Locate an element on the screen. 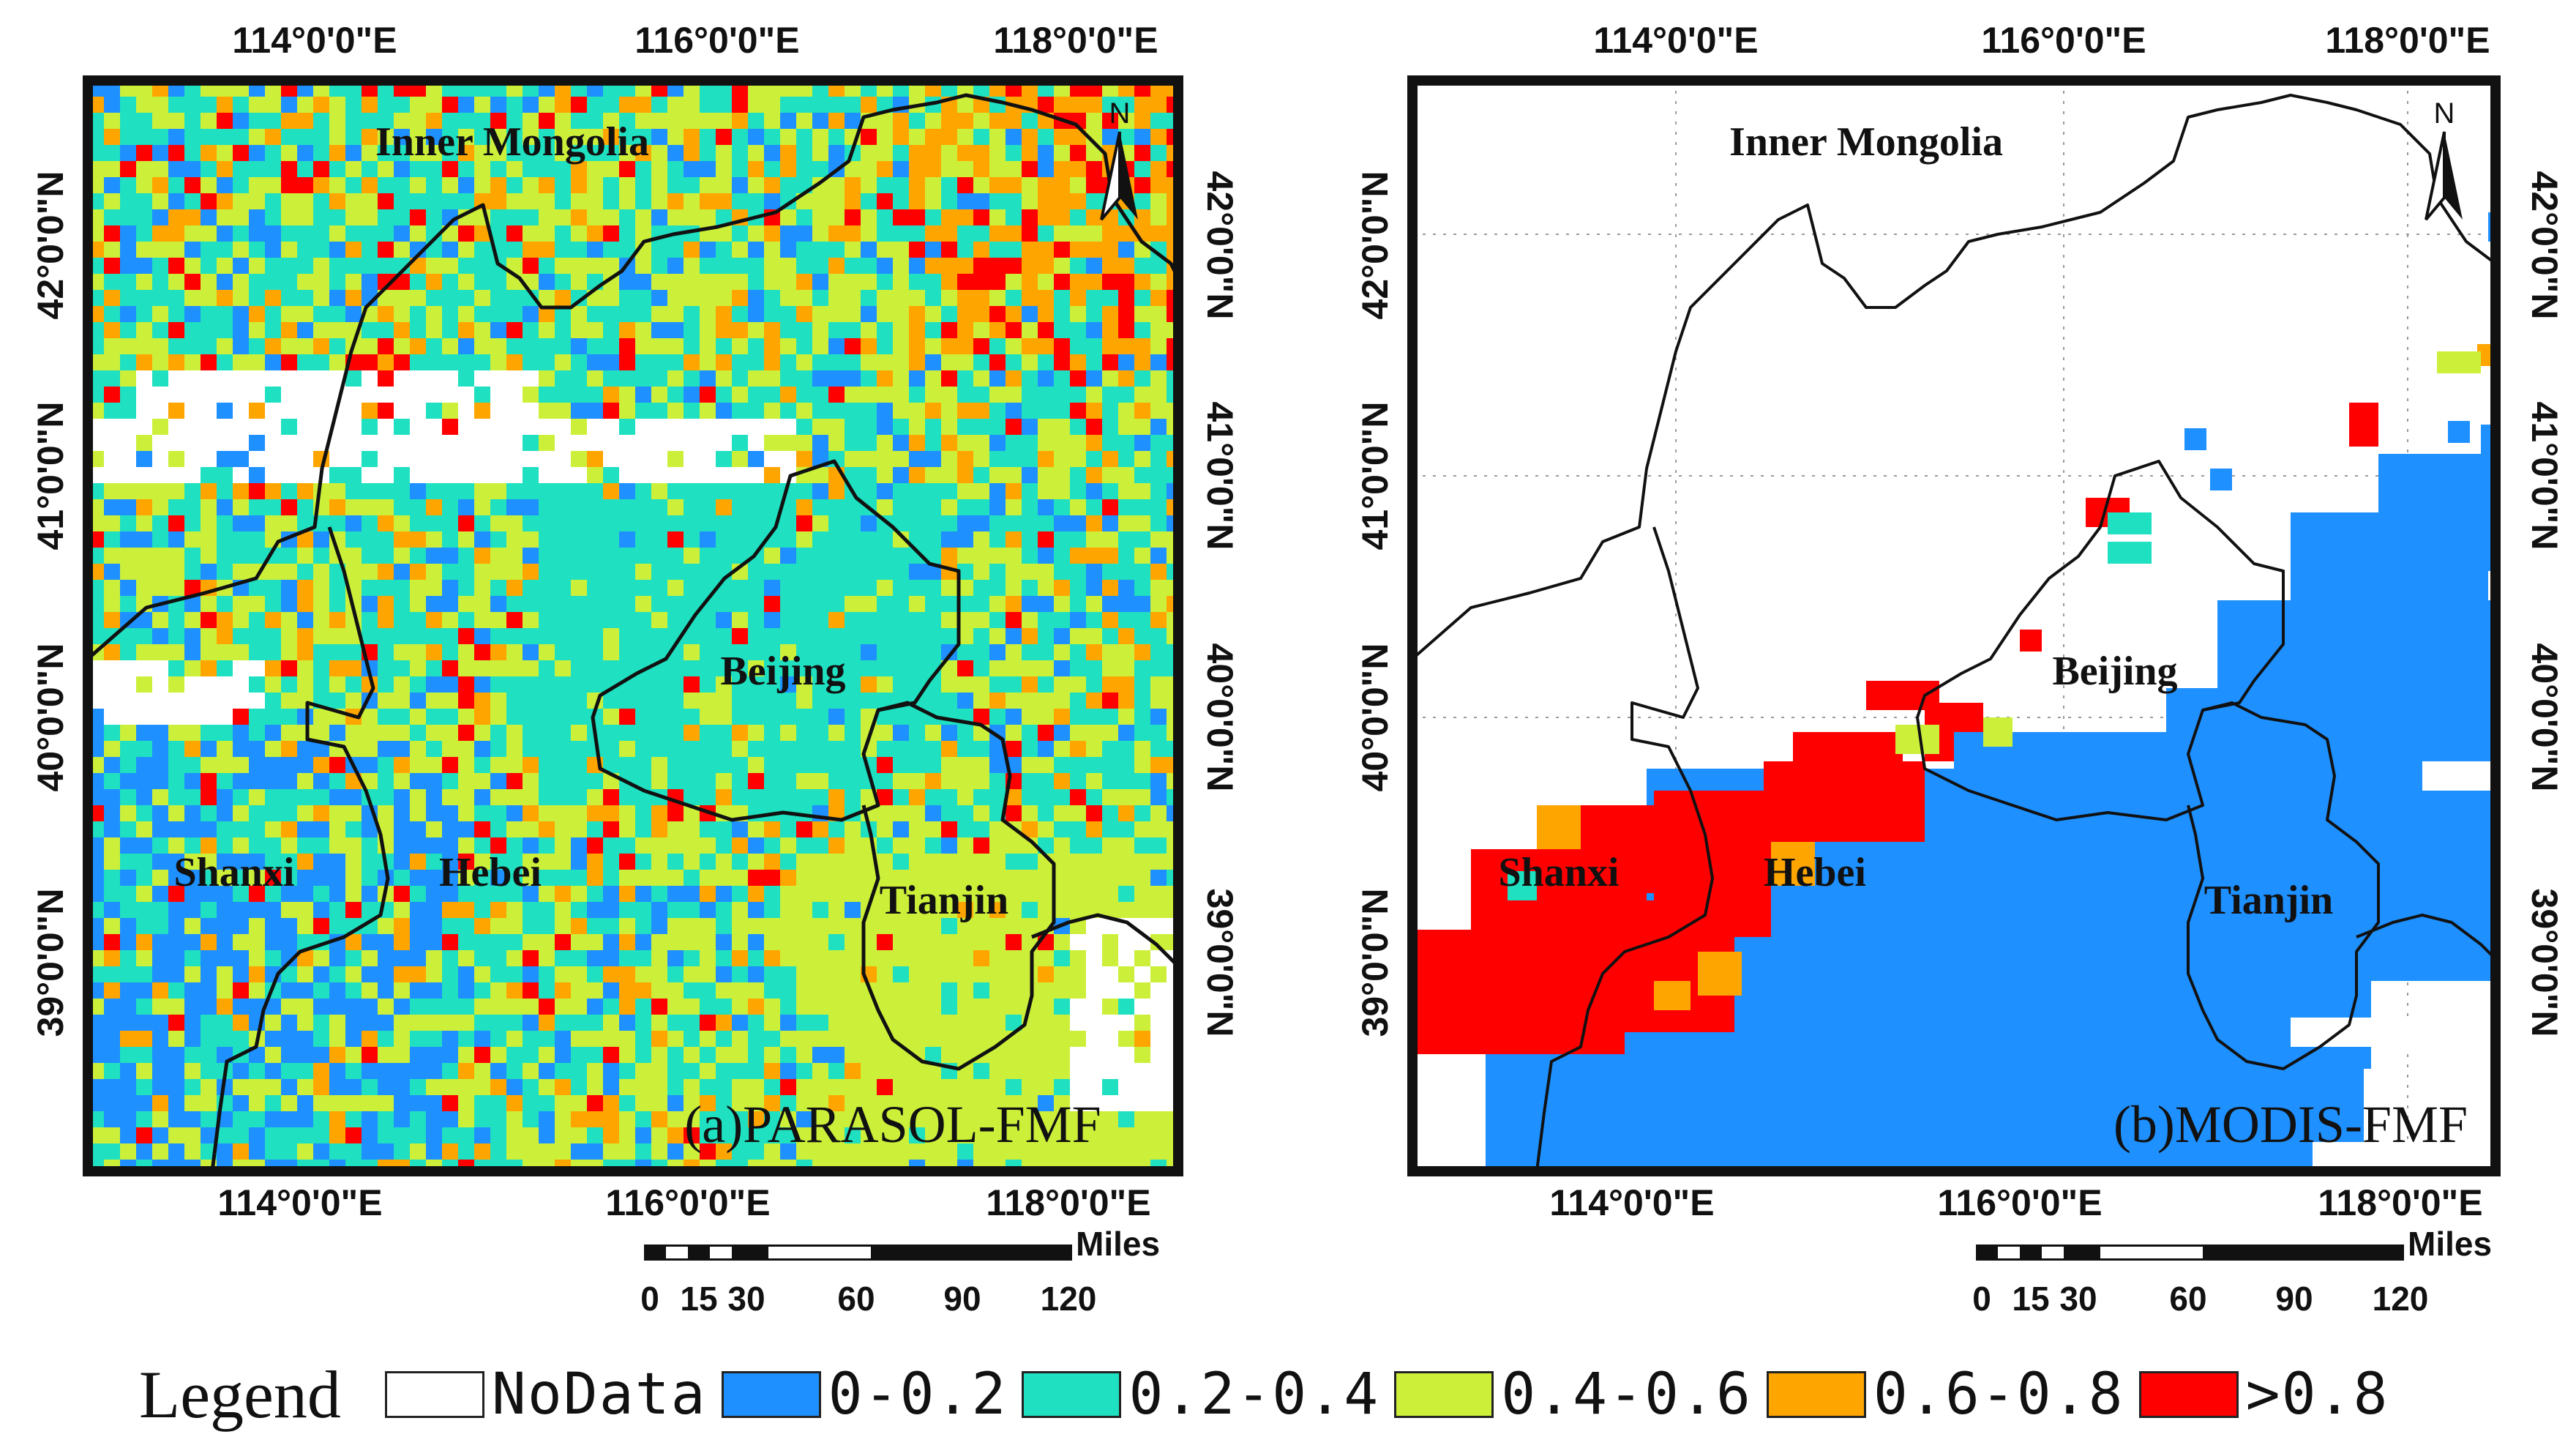  label-hebei: Hebei is located at coordinates (490, 872).